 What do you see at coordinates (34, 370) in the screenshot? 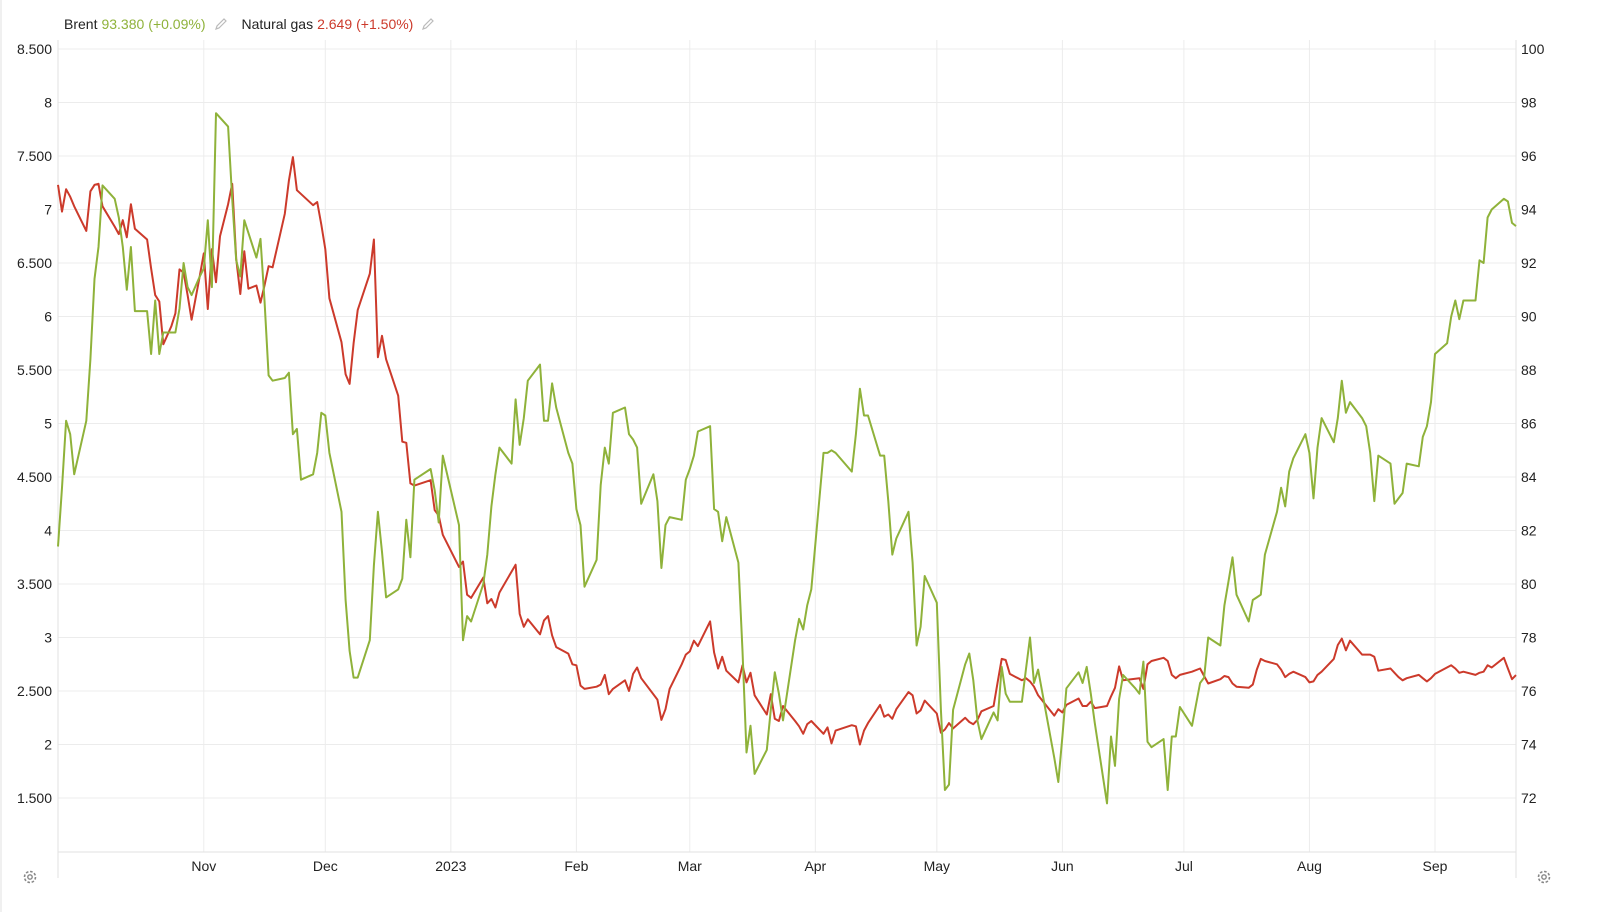
I see `left-tick-label: 5.500` at bounding box center [34, 370].